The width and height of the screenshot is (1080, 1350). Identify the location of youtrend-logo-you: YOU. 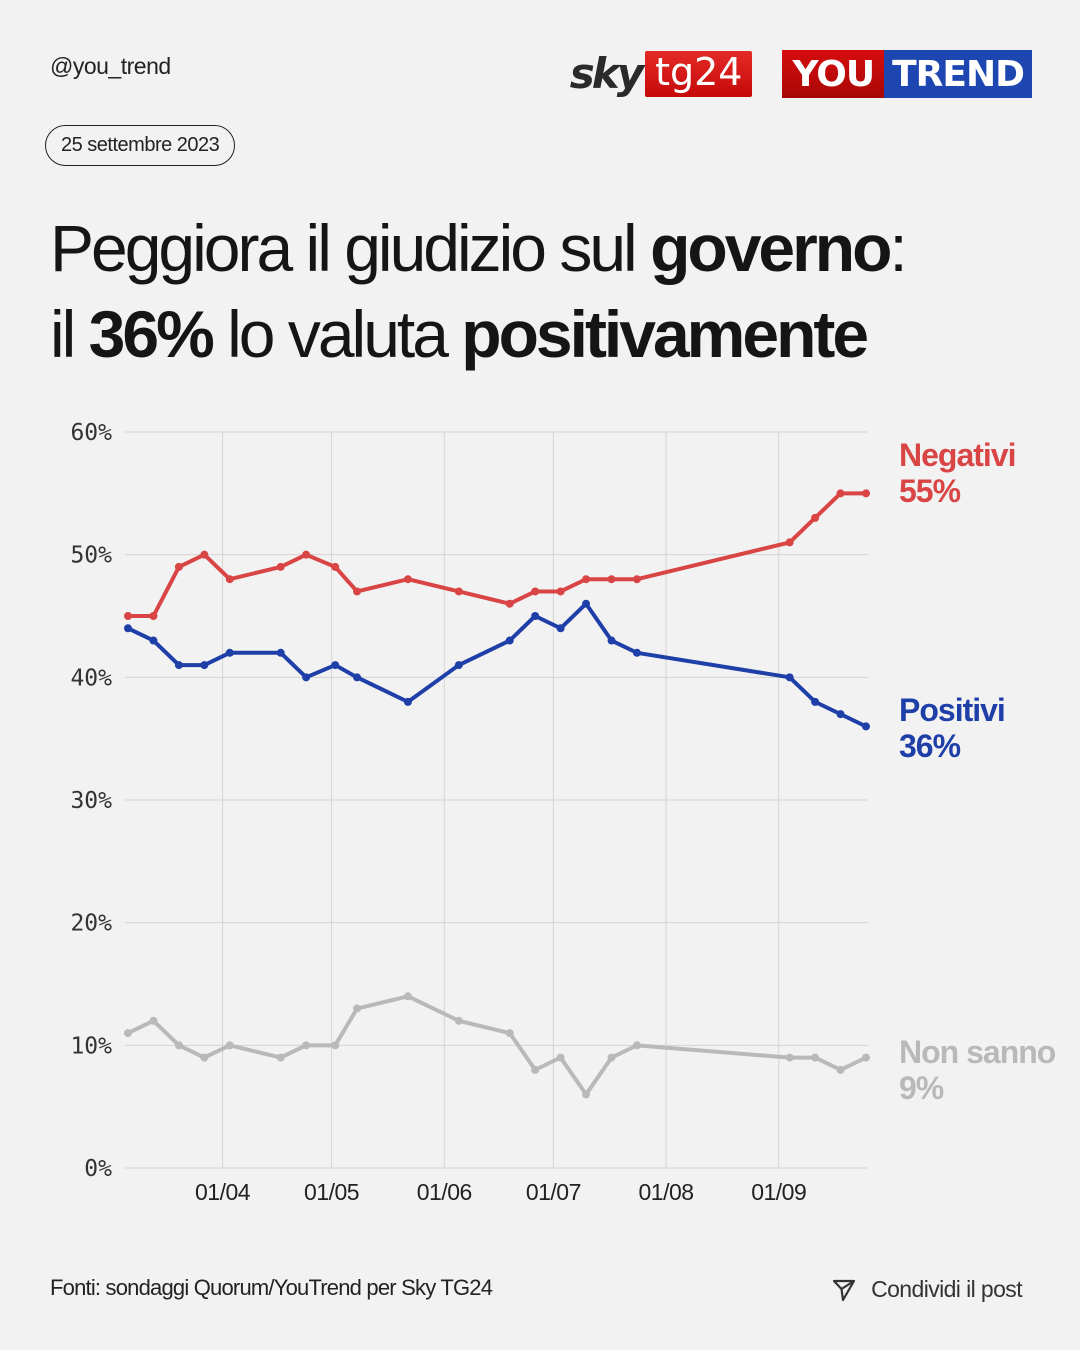
(833, 74).